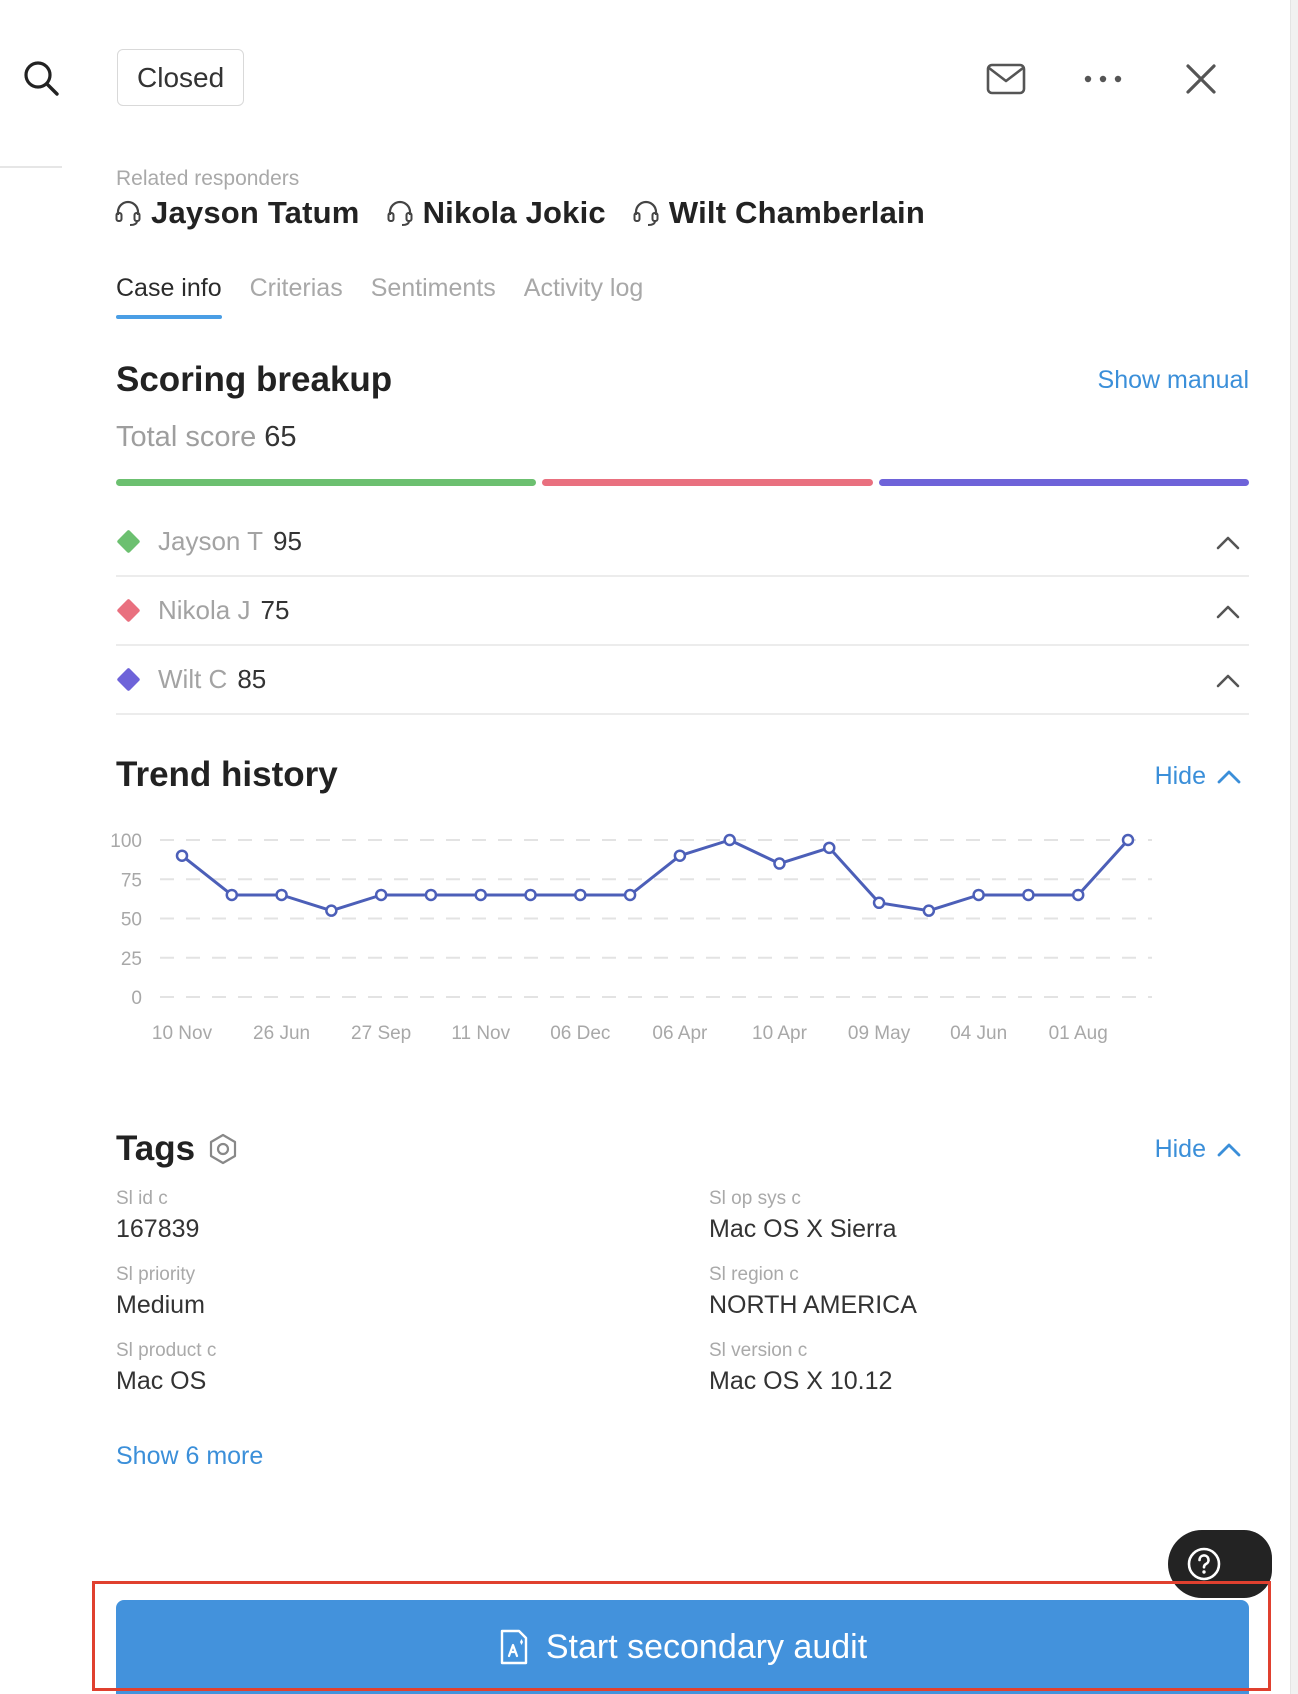 The image size is (1298, 1694). Describe the element at coordinates (190, 1456) in the screenshot. I see `show-more-tags-link: Show 6 more` at that location.